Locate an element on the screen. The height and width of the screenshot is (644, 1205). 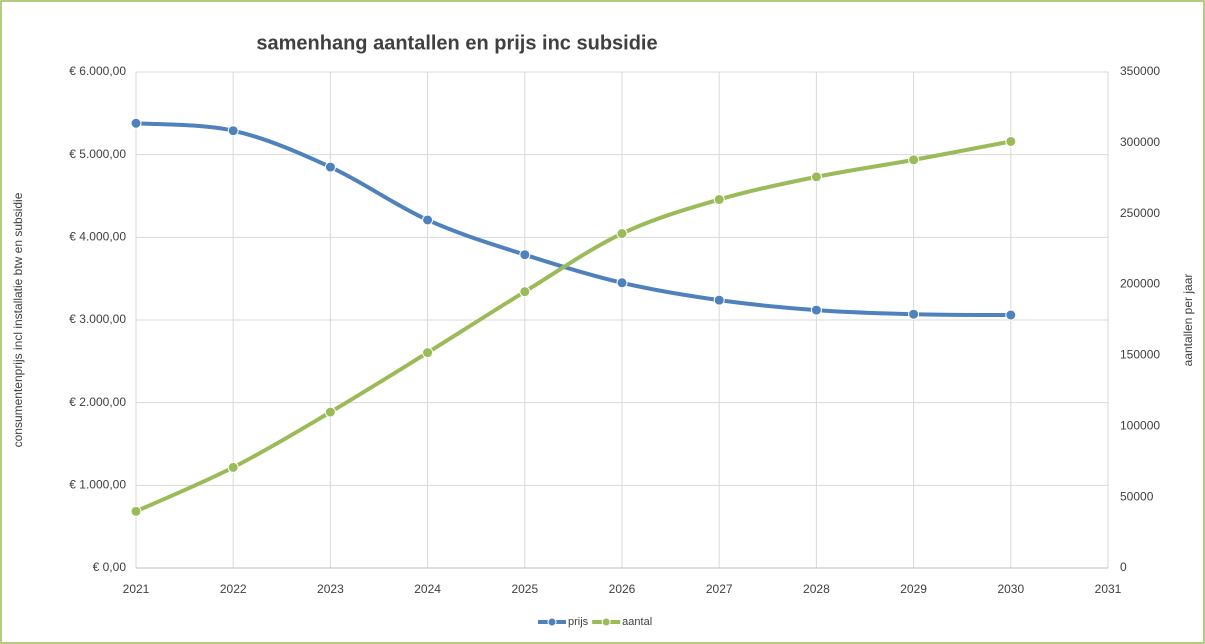
x-tick-label: 2028 is located at coordinates (816, 589).